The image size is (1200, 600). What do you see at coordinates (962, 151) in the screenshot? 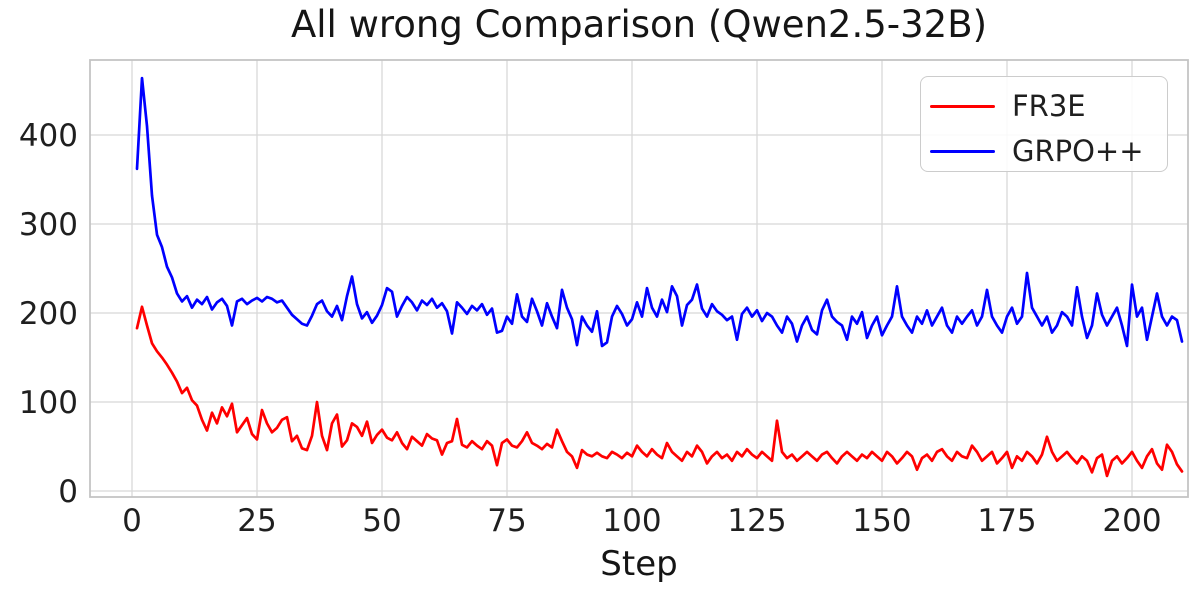
I see `legend-line-grpopp` at bounding box center [962, 151].